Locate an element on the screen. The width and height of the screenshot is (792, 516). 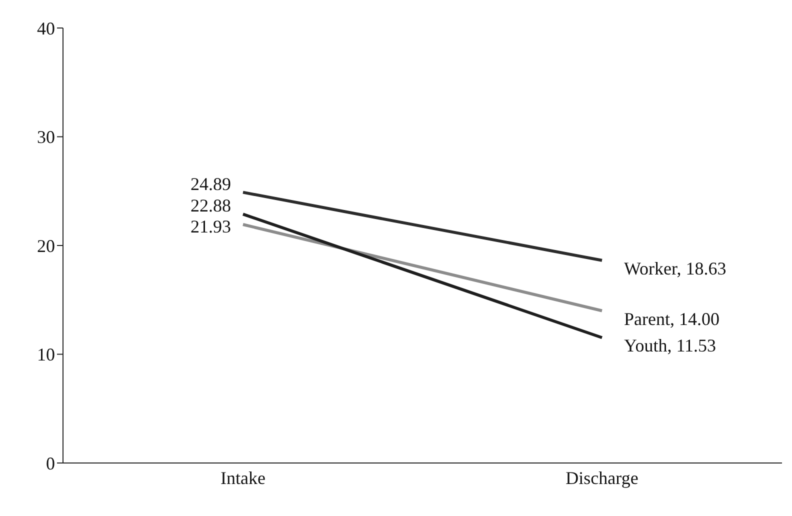
y-tick-label: 30 is located at coordinates (46, 137).